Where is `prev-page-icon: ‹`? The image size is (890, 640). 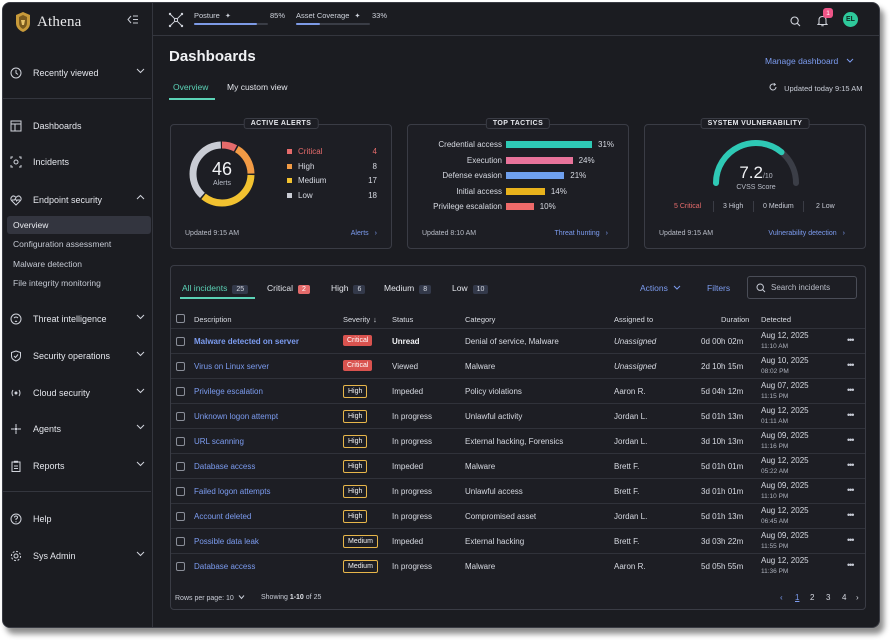 prev-page-icon: ‹ is located at coordinates (781, 597).